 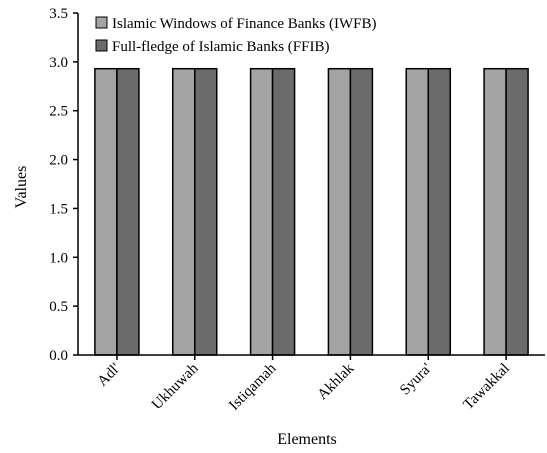 What do you see at coordinates (58, 161) in the screenshot?
I see `y-tick-label: 2.0` at bounding box center [58, 161].